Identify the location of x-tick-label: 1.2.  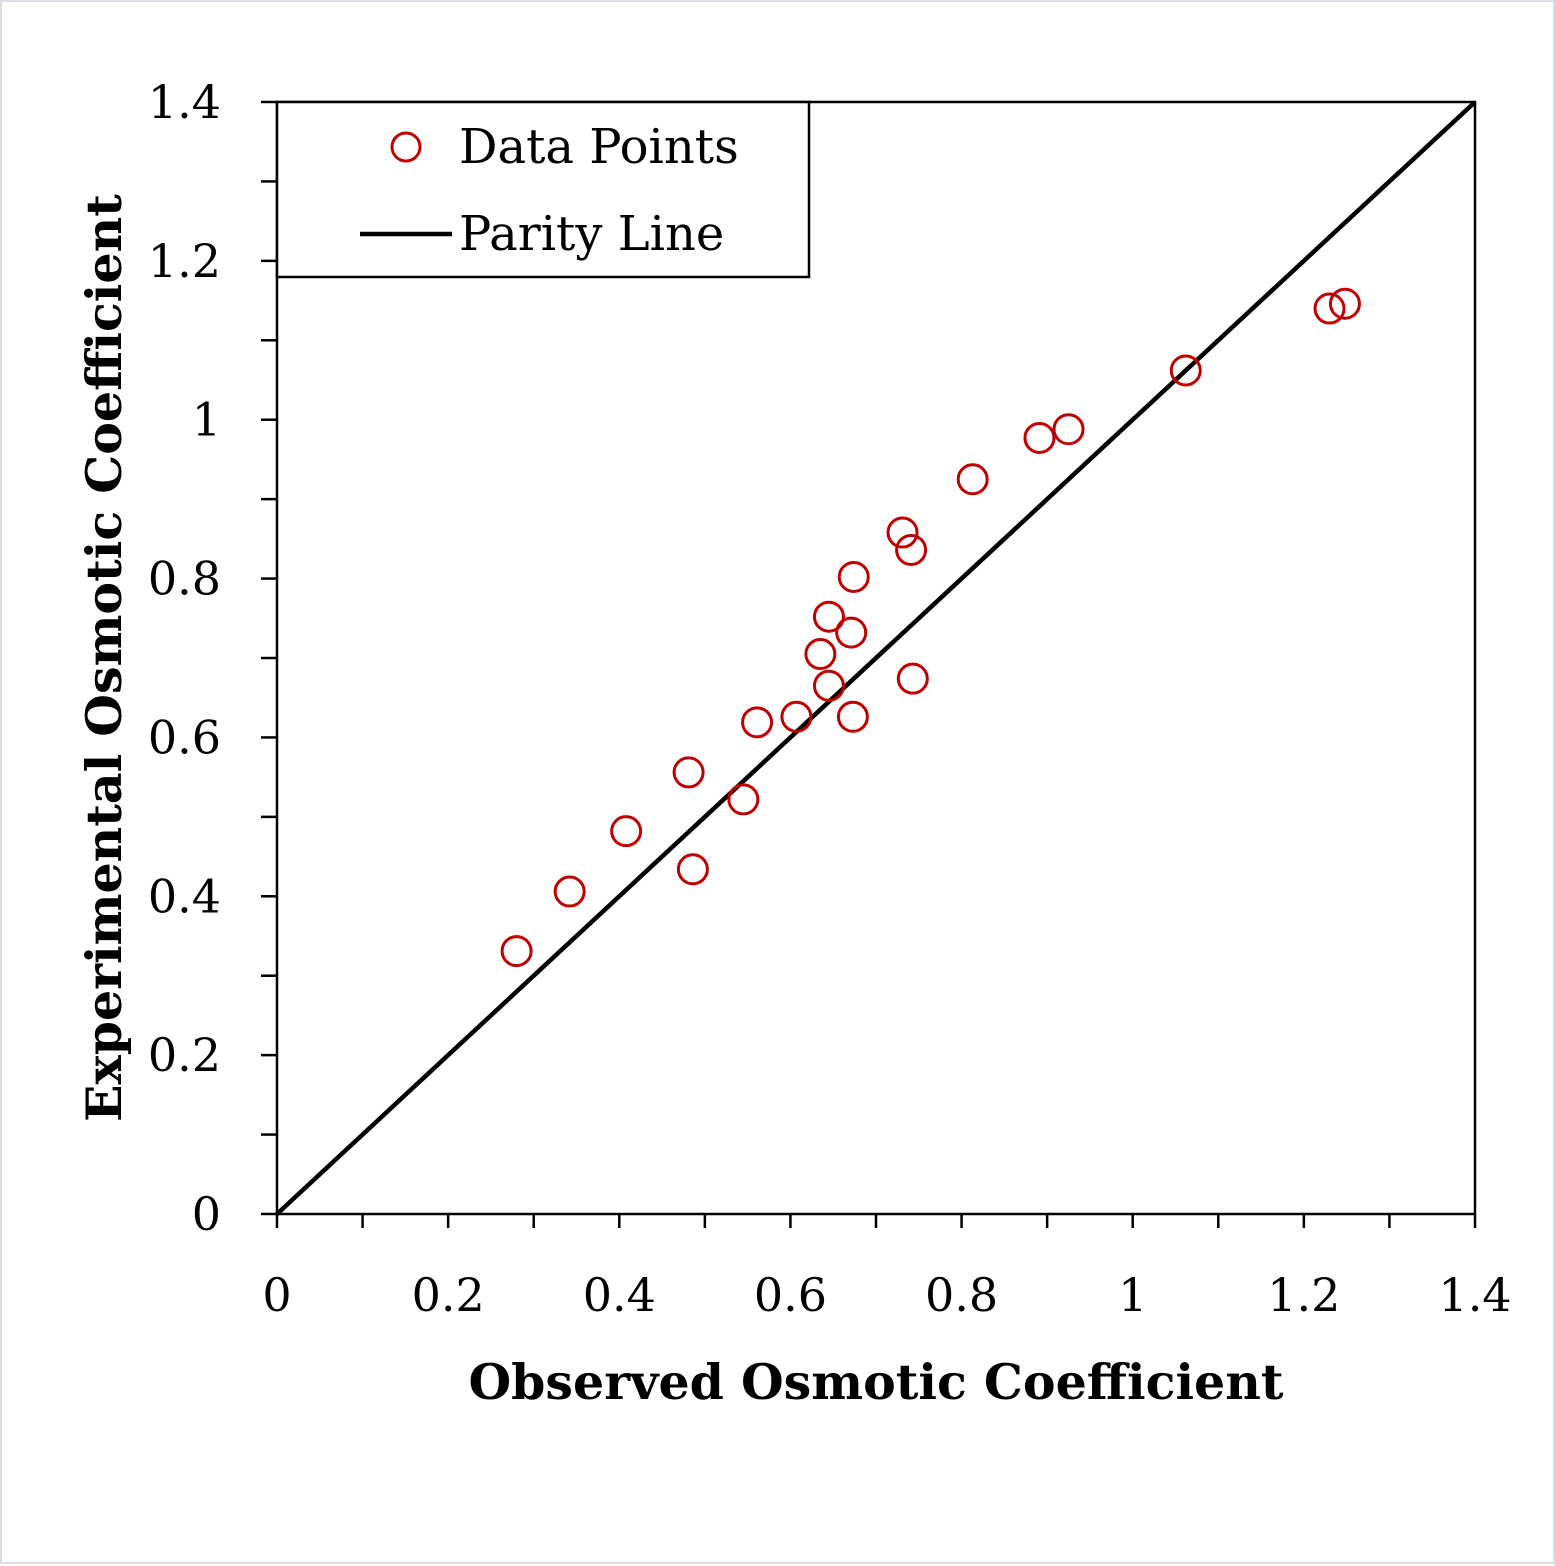
(1303, 1295).